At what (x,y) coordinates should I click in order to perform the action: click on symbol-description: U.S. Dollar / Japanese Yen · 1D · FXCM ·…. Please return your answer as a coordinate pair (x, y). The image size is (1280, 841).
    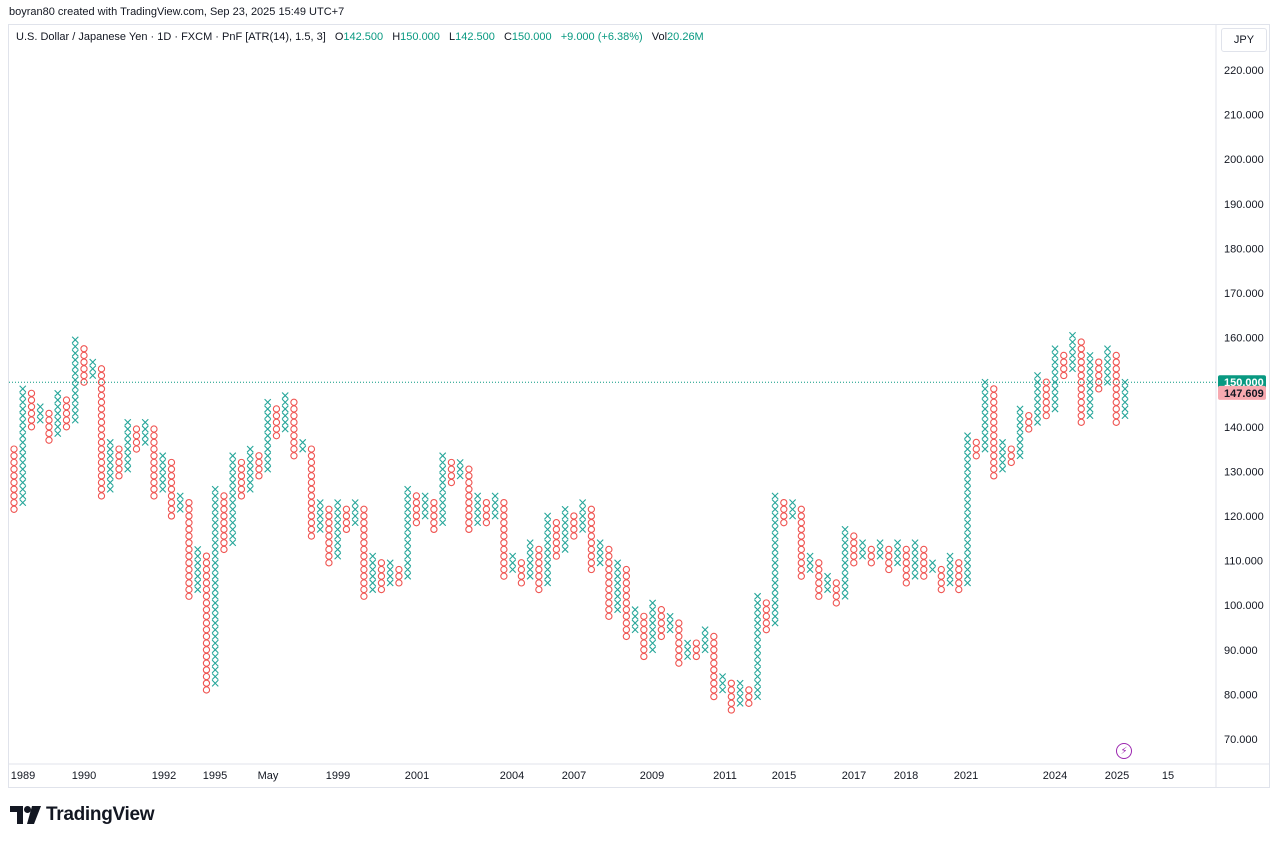
    Looking at the image, I should click on (171, 37).